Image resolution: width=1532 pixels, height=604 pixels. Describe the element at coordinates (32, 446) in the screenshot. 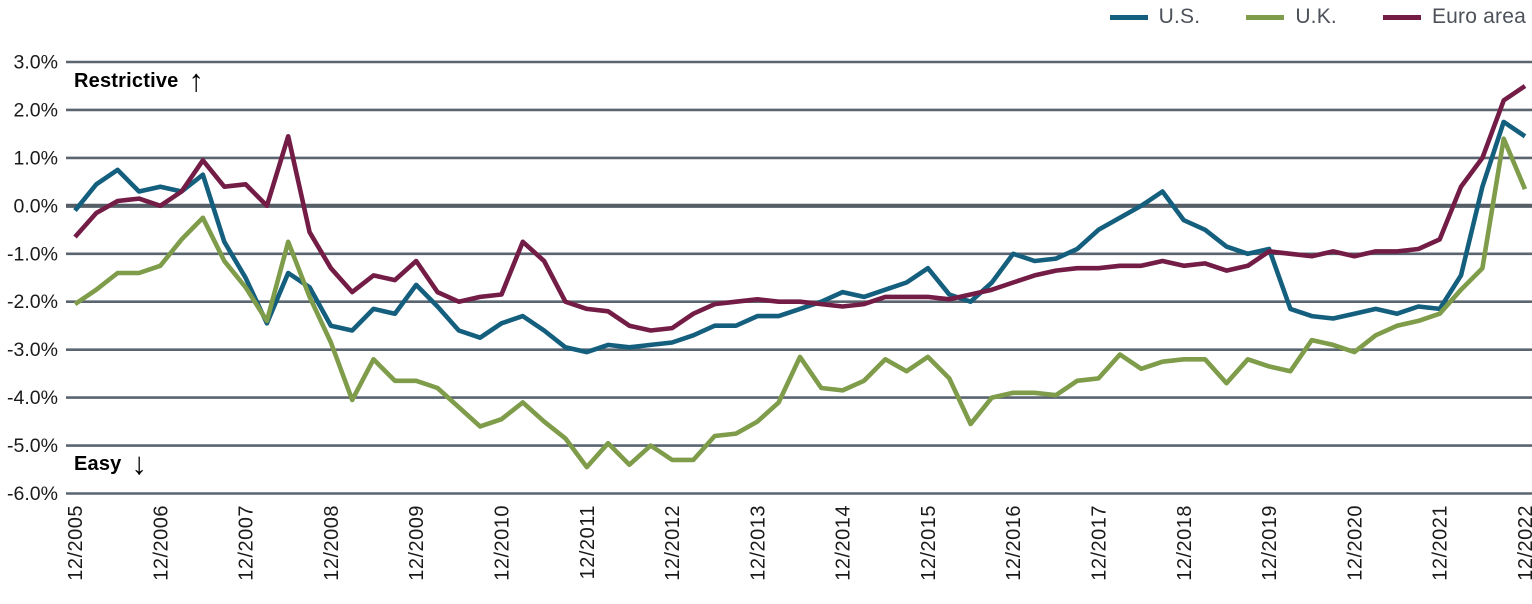

I see `y-tick-label: -5.0%` at that location.